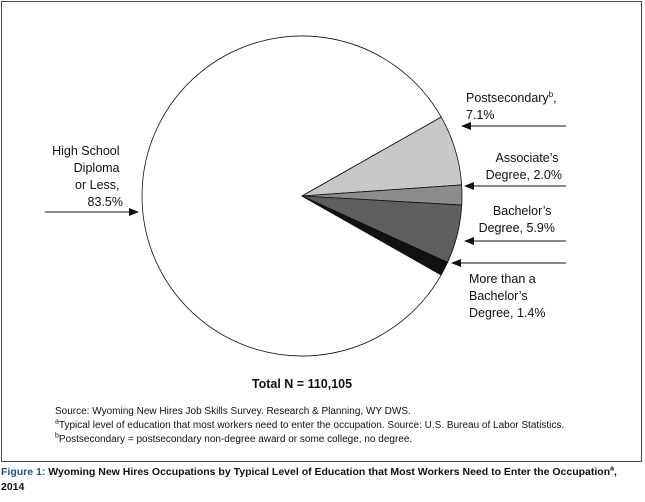  What do you see at coordinates (524, 166) in the screenshot?
I see `label-associates: Associate’s Degree, 2.0%` at bounding box center [524, 166].